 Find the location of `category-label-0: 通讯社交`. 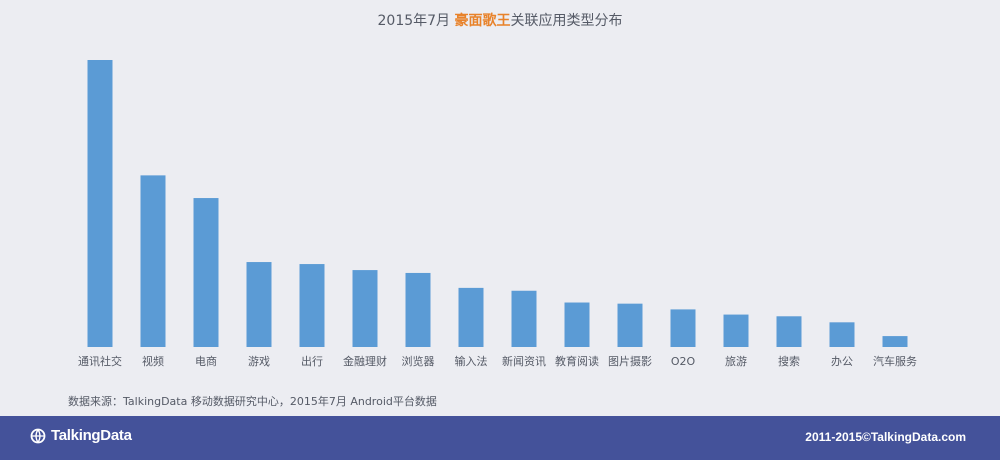

category-label-0: 通讯社交 is located at coordinates (100, 361).